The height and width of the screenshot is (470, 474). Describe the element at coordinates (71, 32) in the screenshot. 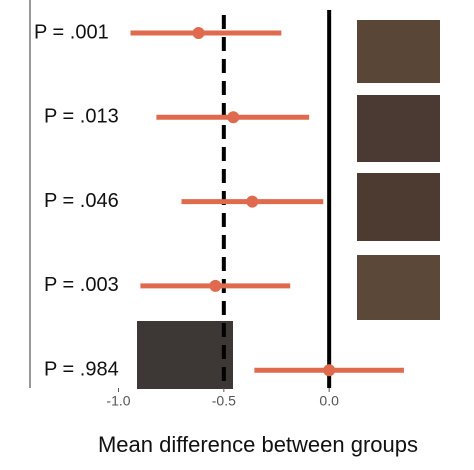

I see `row-label: P = .001` at that location.